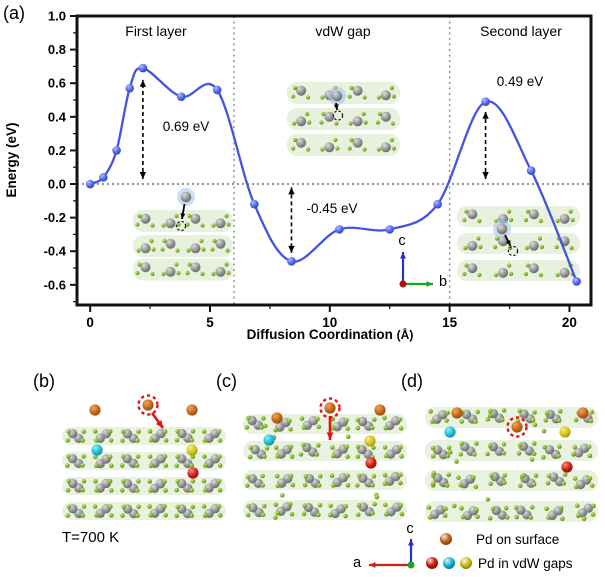 The height and width of the screenshot is (577, 605). I want to click on x-axis-title-text: Diffusion Coordination, so click(319, 334).